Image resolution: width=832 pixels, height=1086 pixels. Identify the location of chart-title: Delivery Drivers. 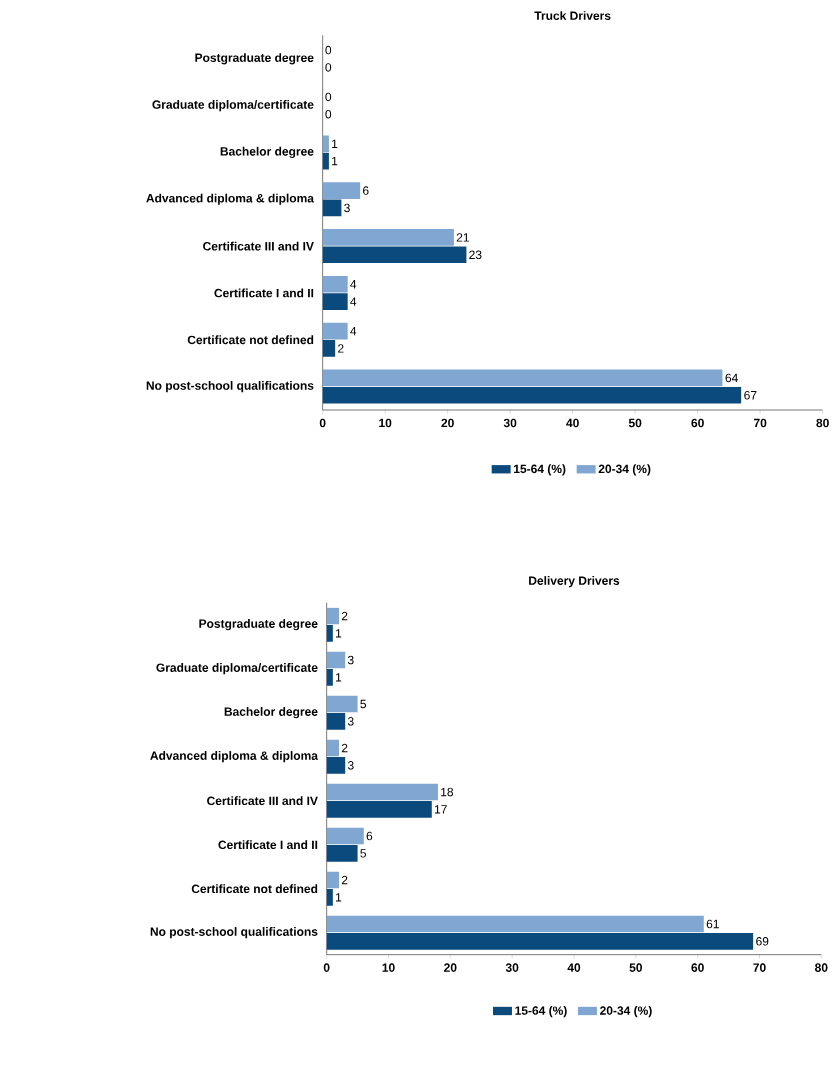
(574, 582).